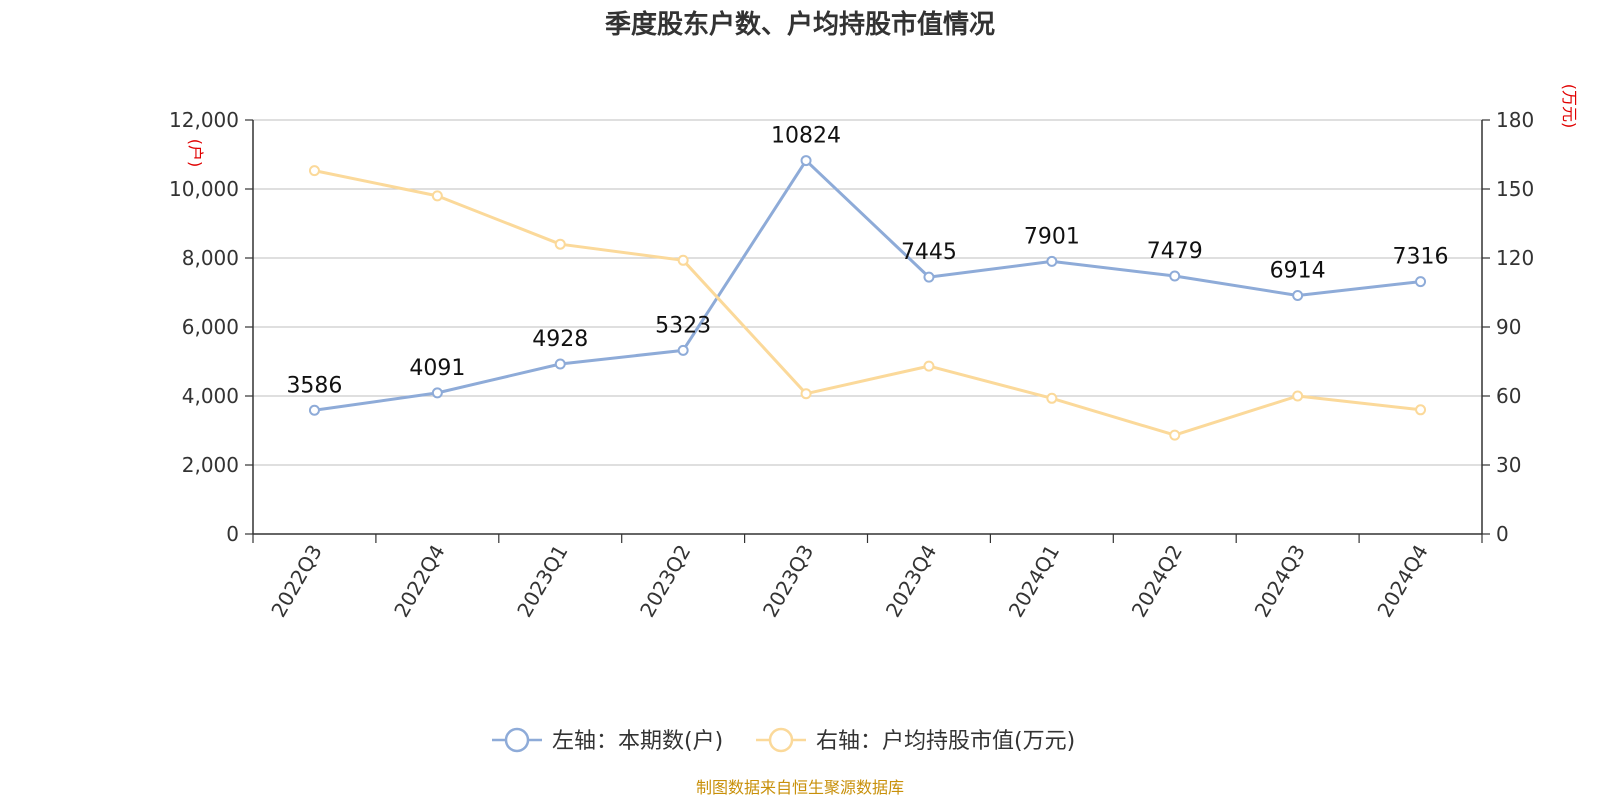  Describe the element at coordinates (210, 327) in the screenshot. I see `left-tick-label: 6,000` at that location.